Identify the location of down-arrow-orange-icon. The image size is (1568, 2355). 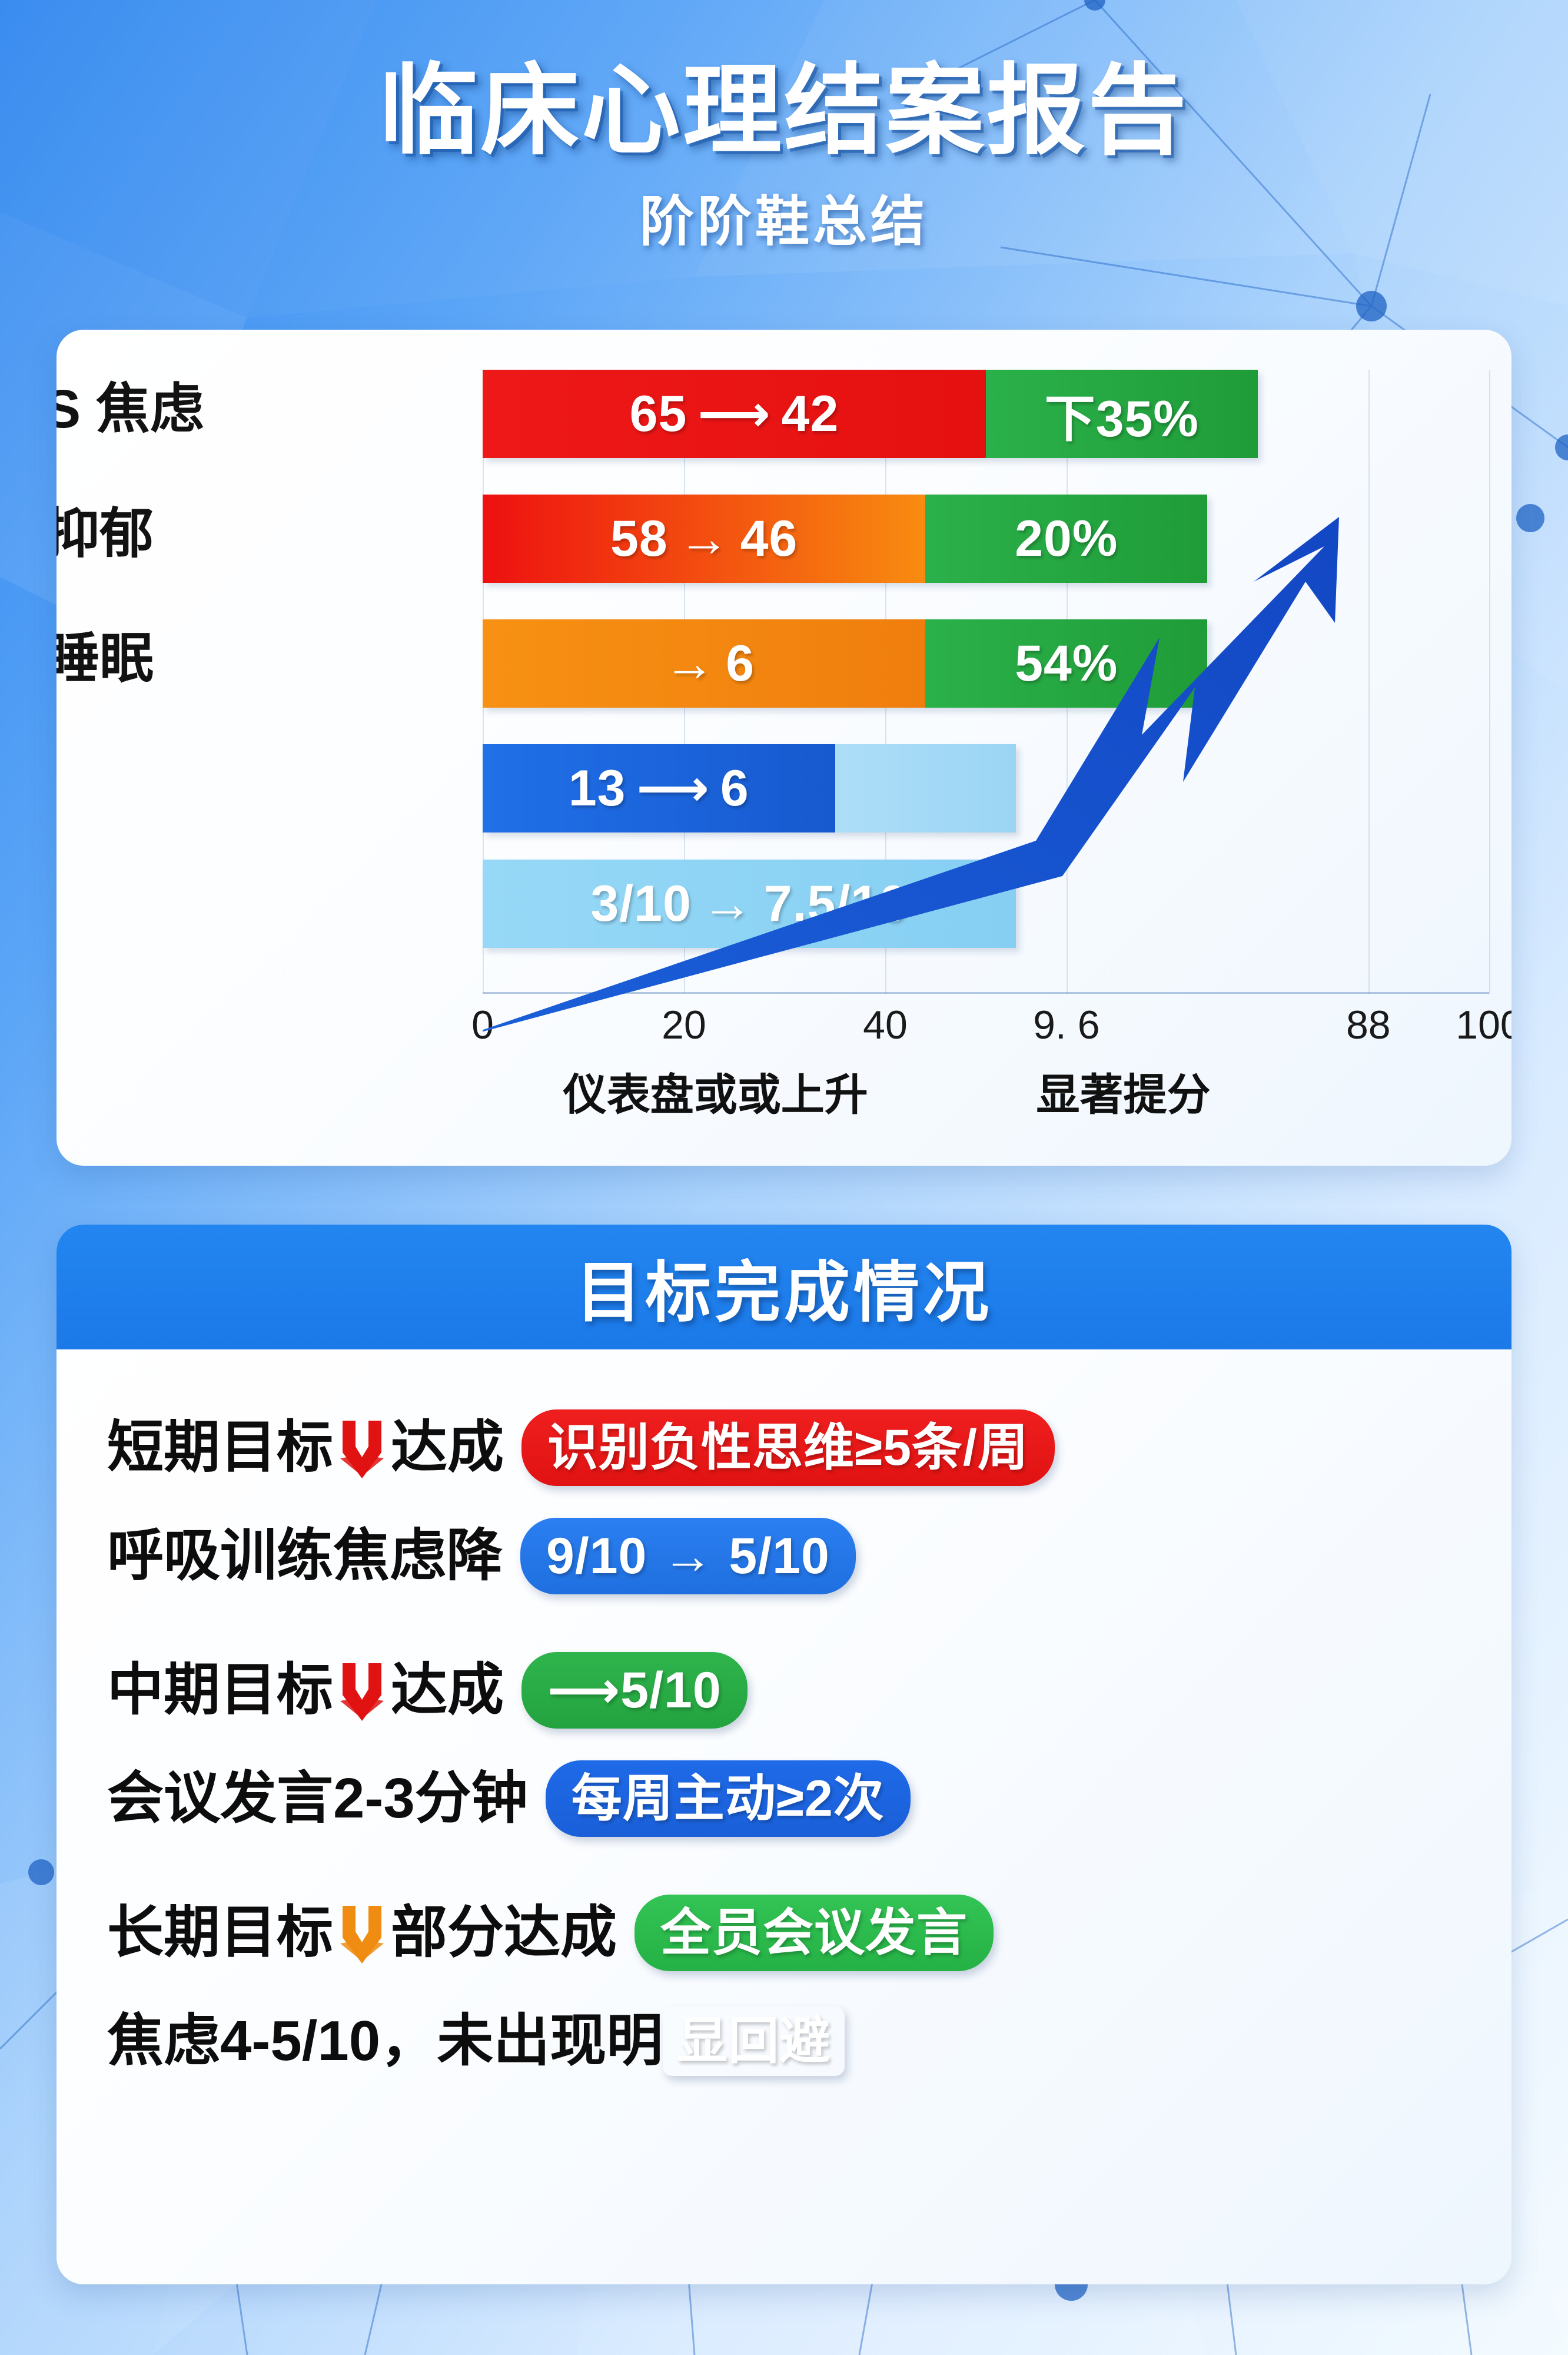
(362, 1932).